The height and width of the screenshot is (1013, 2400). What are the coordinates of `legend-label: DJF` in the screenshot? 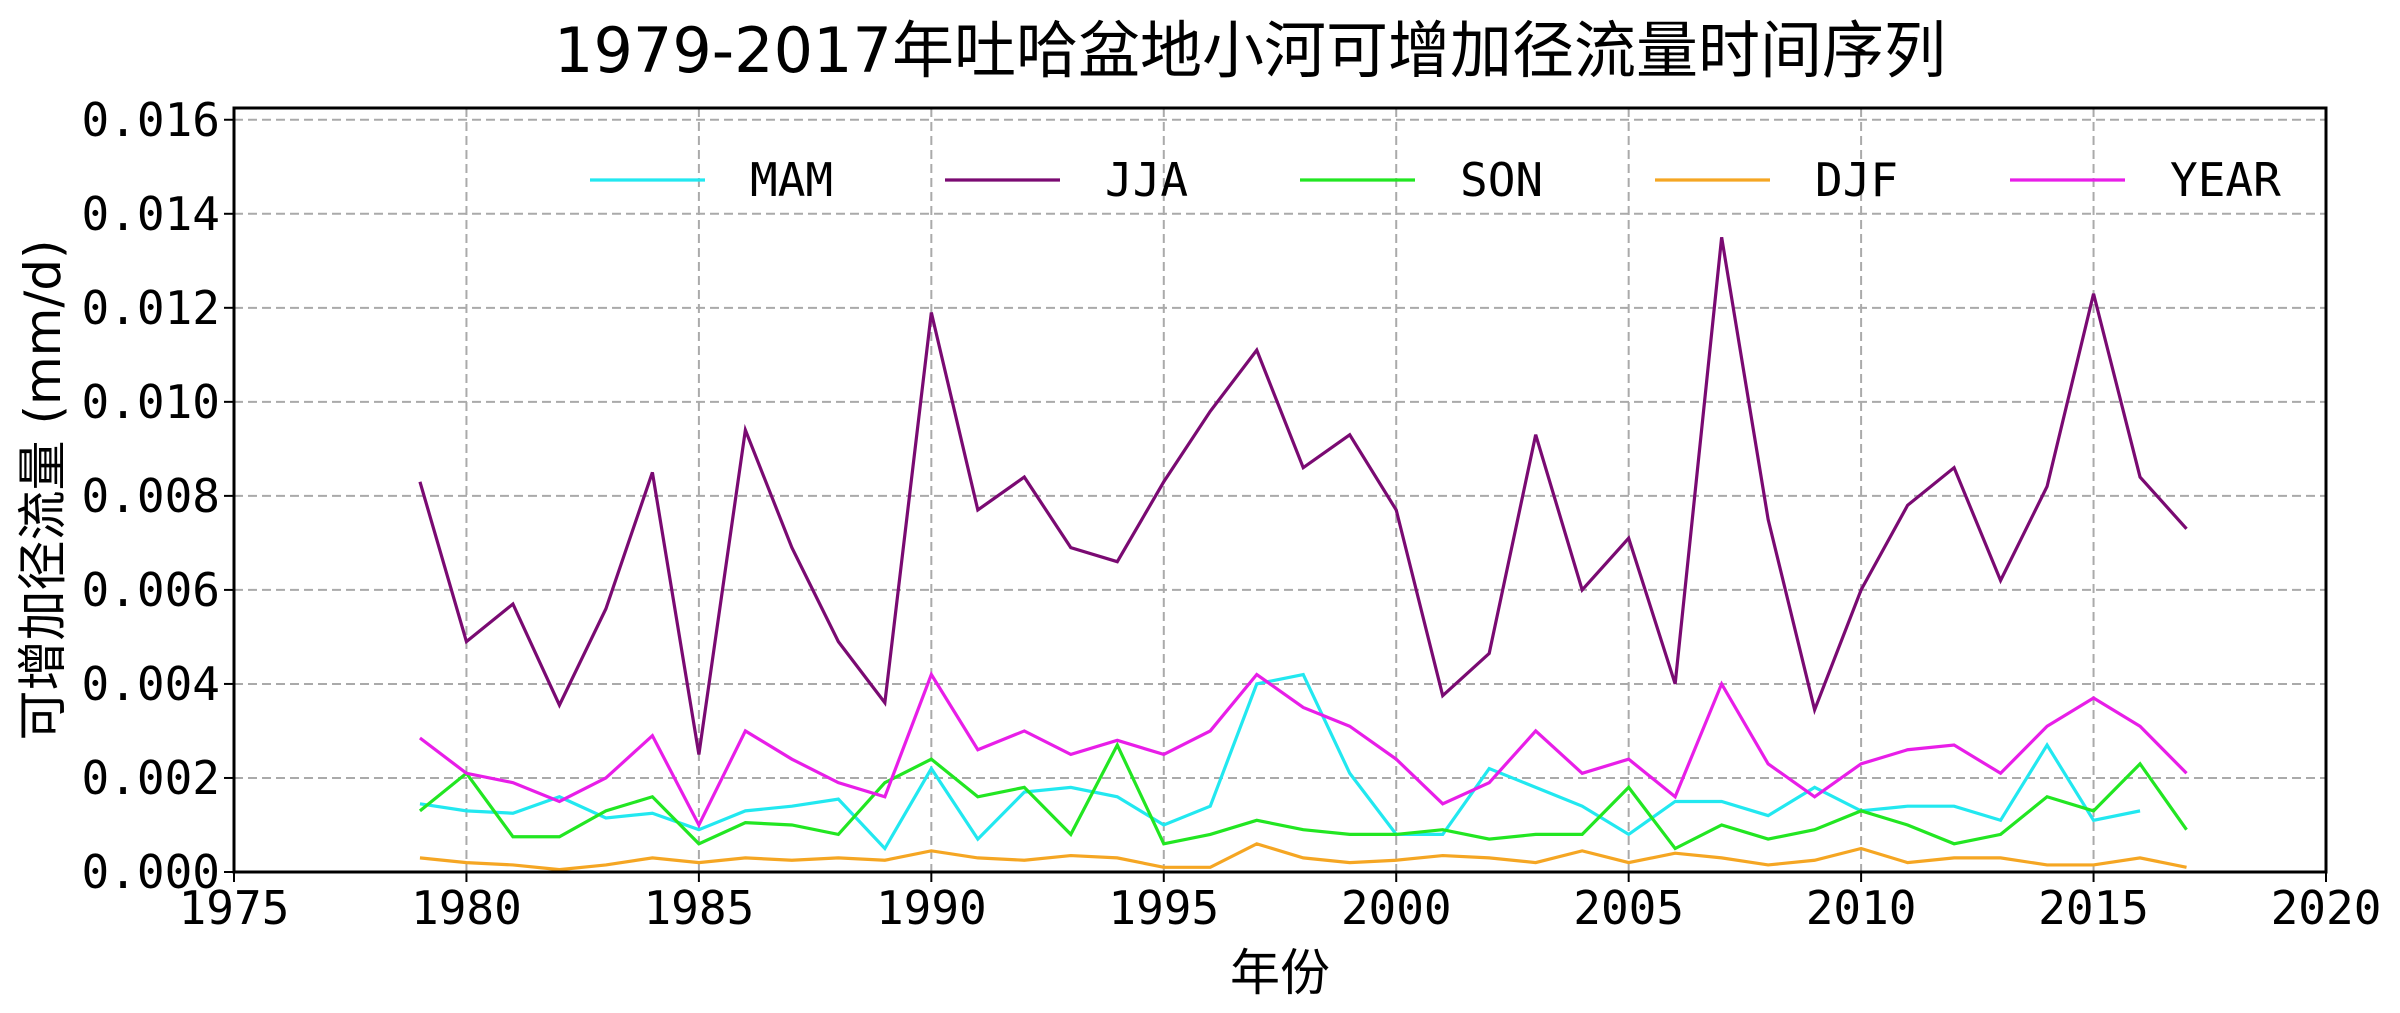 It's located at (1856, 180).